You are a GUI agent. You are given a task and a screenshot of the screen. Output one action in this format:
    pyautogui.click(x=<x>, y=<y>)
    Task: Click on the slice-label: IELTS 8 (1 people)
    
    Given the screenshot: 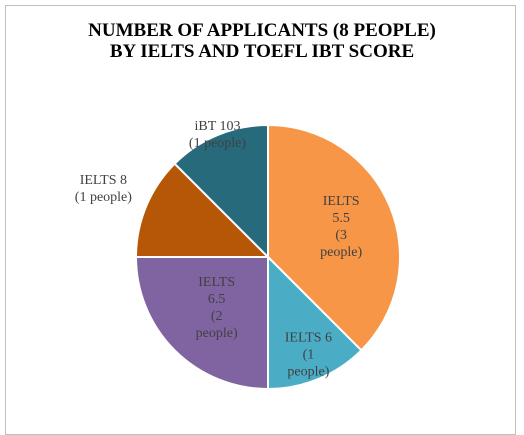 What is the action you would take?
    pyautogui.click(x=103, y=189)
    